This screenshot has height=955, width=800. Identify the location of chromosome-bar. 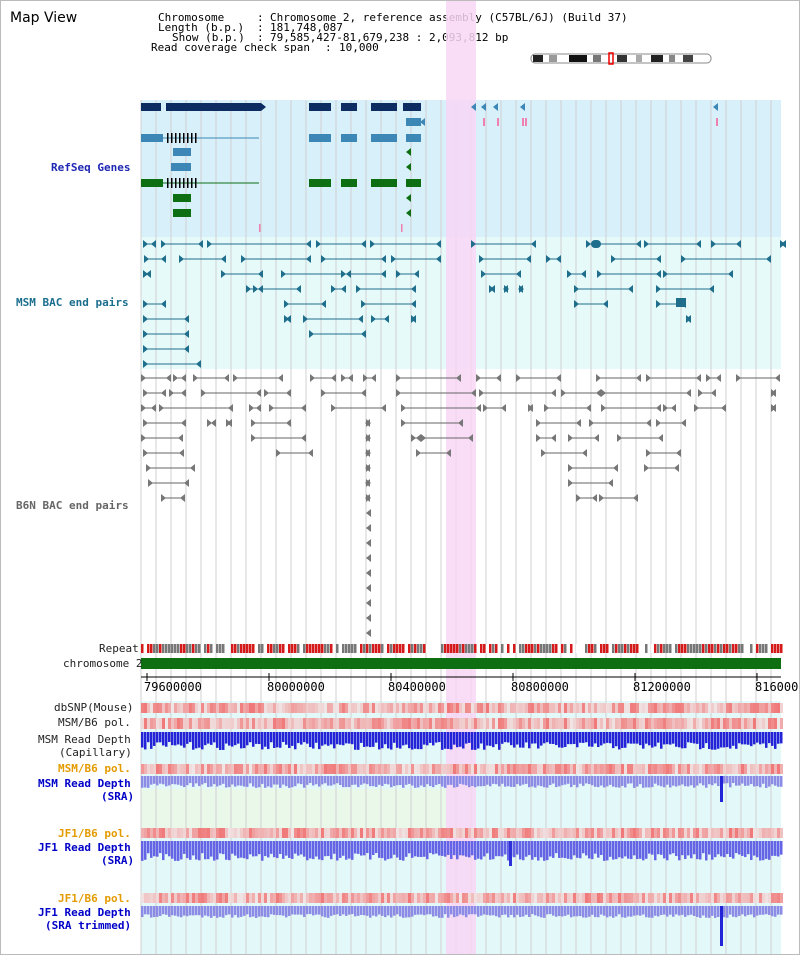
(461, 663).